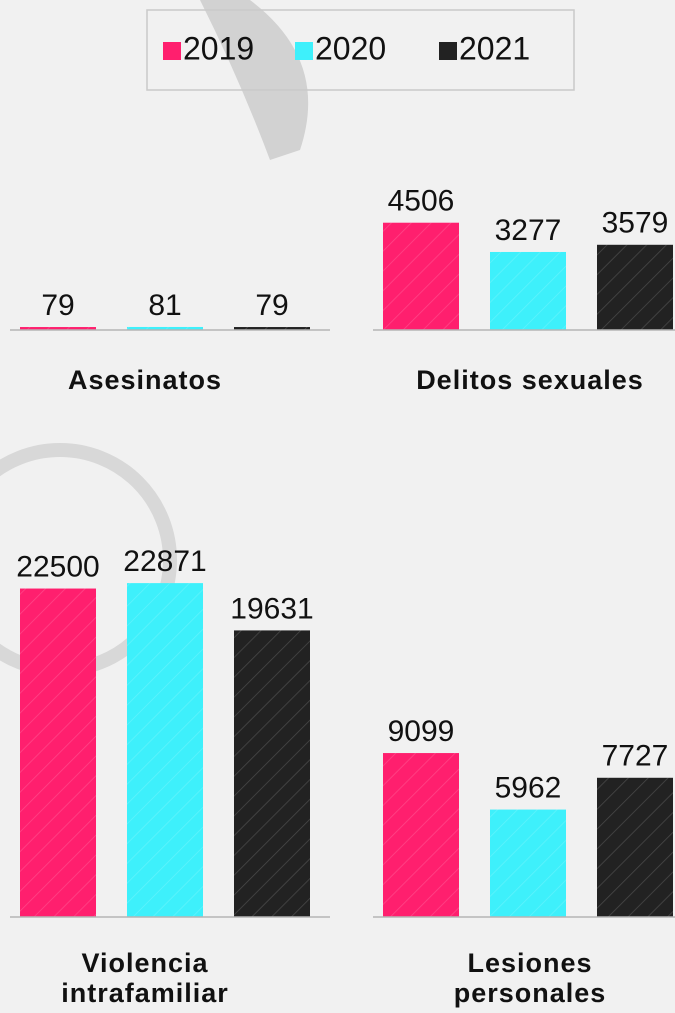  I want to click on value-label: 22871, so click(164, 561).